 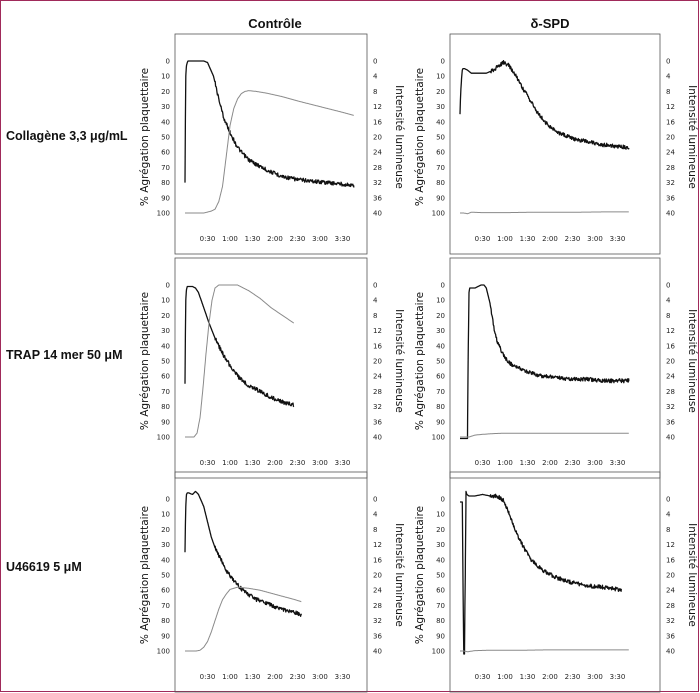 What do you see at coordinates (165, 92) in the screenshot?
I see `y-tick-label: 20` at bounding box center [165, 92].